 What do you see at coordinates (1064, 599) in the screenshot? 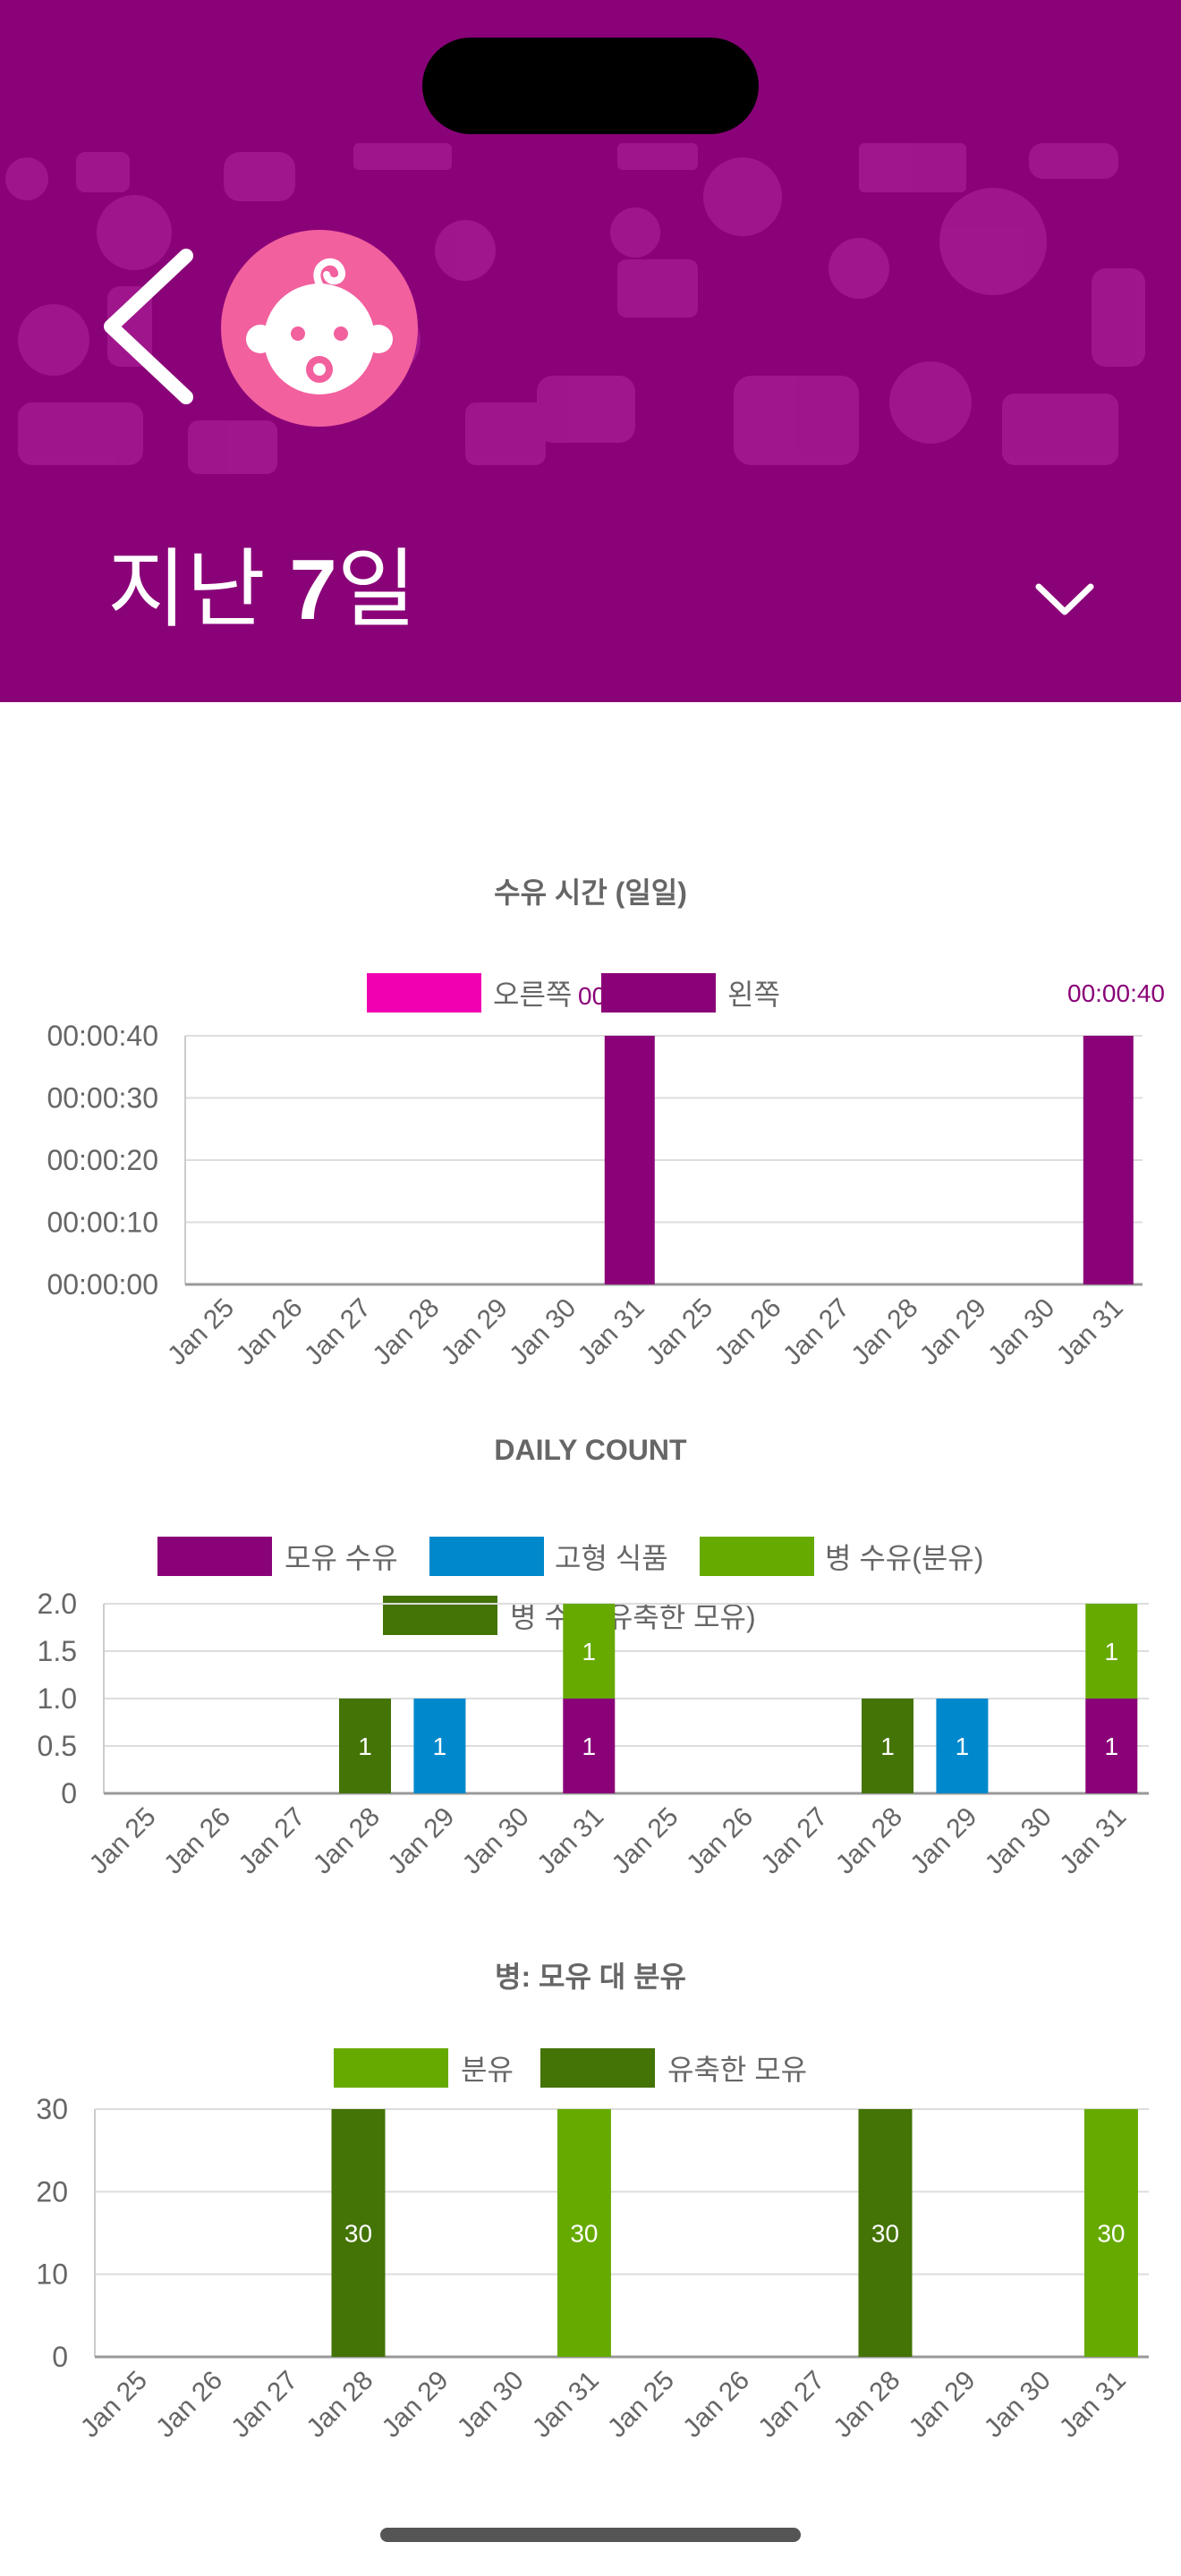
I see `chevron-down-icon` at bounding box center [1064, 599].